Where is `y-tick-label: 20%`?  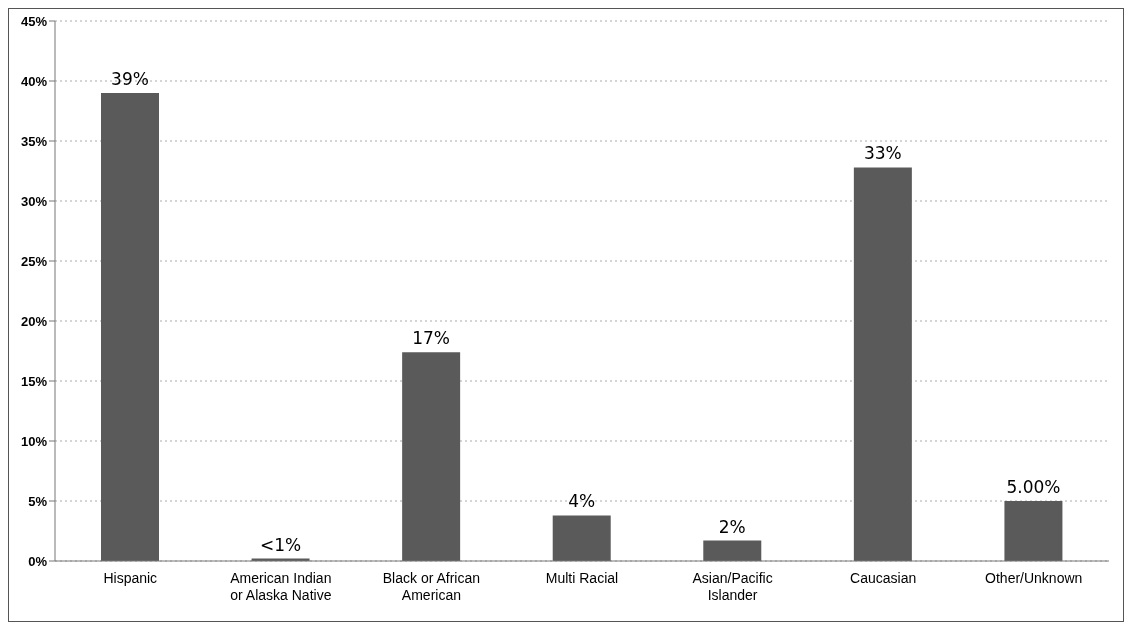
y-tick-label: 20% is located at coordinates (34, 321).